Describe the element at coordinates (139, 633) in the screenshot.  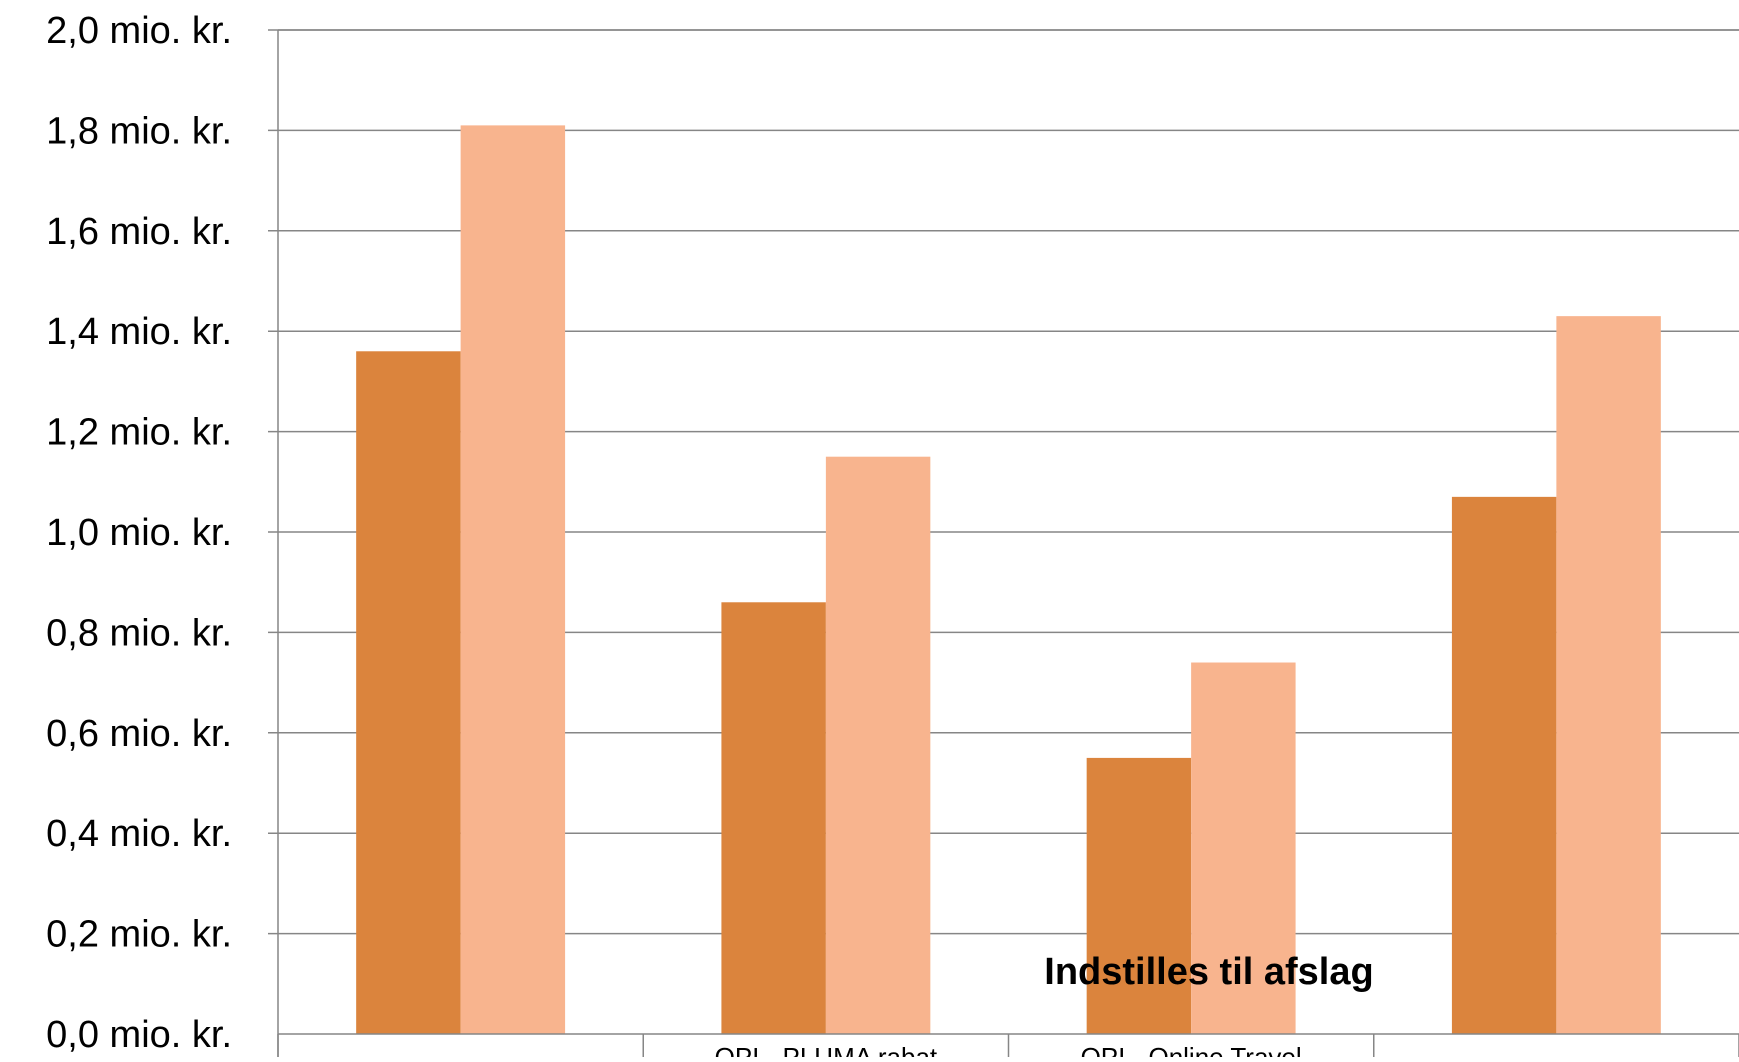
I see `y-tick-label: 0,8 mio. kr.` at that location.